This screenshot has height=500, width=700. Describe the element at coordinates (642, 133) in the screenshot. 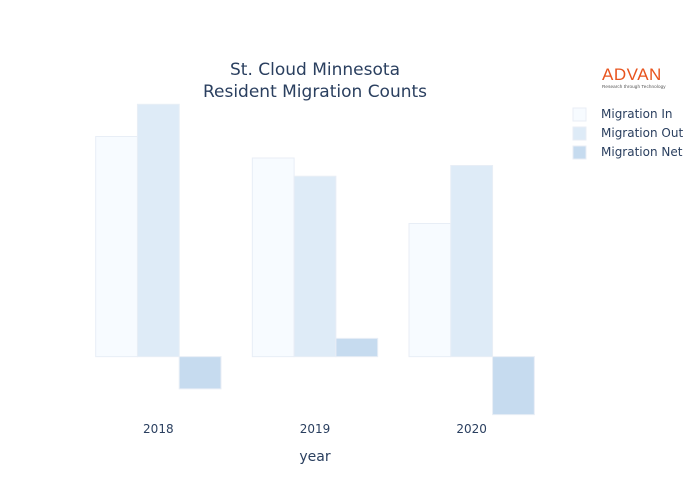

I see `legend-label: Migration Out` at that location.